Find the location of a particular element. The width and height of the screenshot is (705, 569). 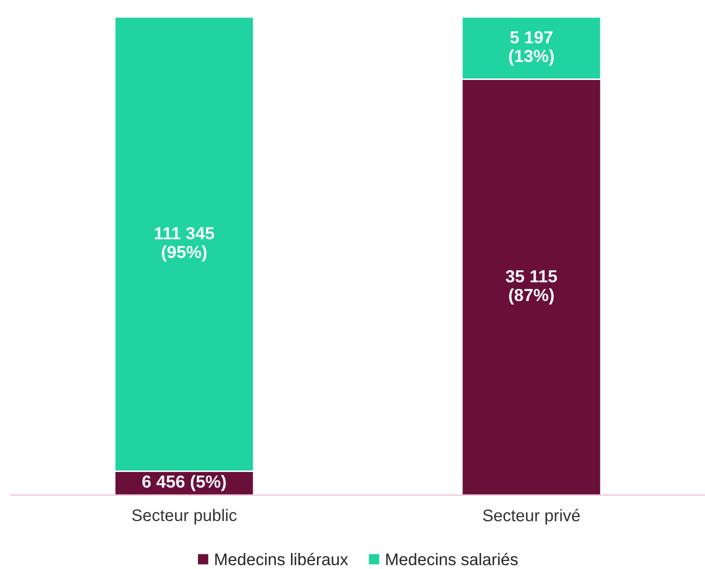

data-label: 35 115 (87%) is located at coordinates (531, 287).